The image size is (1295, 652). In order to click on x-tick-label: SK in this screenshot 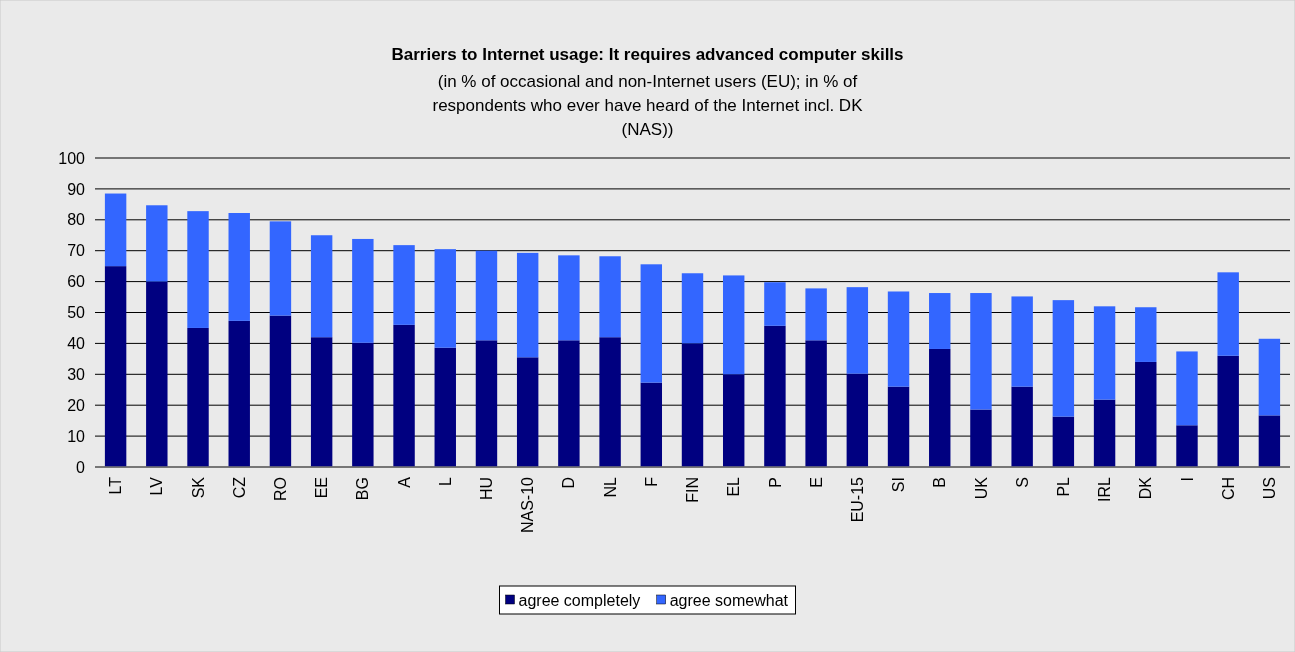, I will do `click(198, 487)`.